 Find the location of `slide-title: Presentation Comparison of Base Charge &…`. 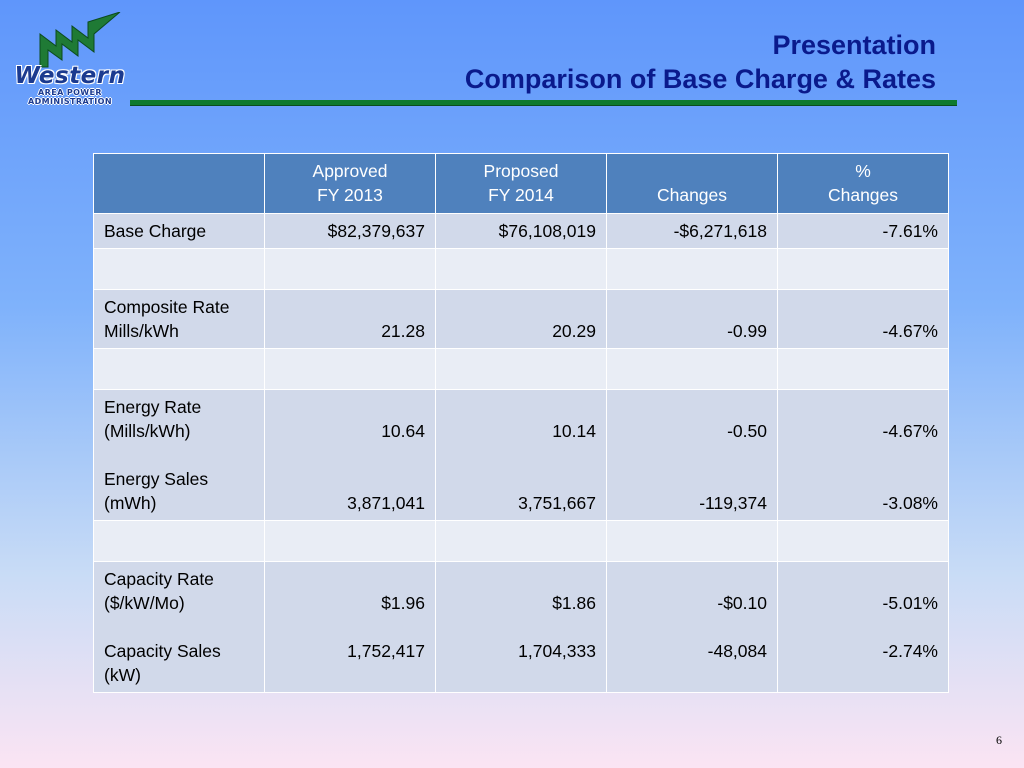

slide-title: Presentation Comparison of Base Charge &… is located at coordinates (700, 62).